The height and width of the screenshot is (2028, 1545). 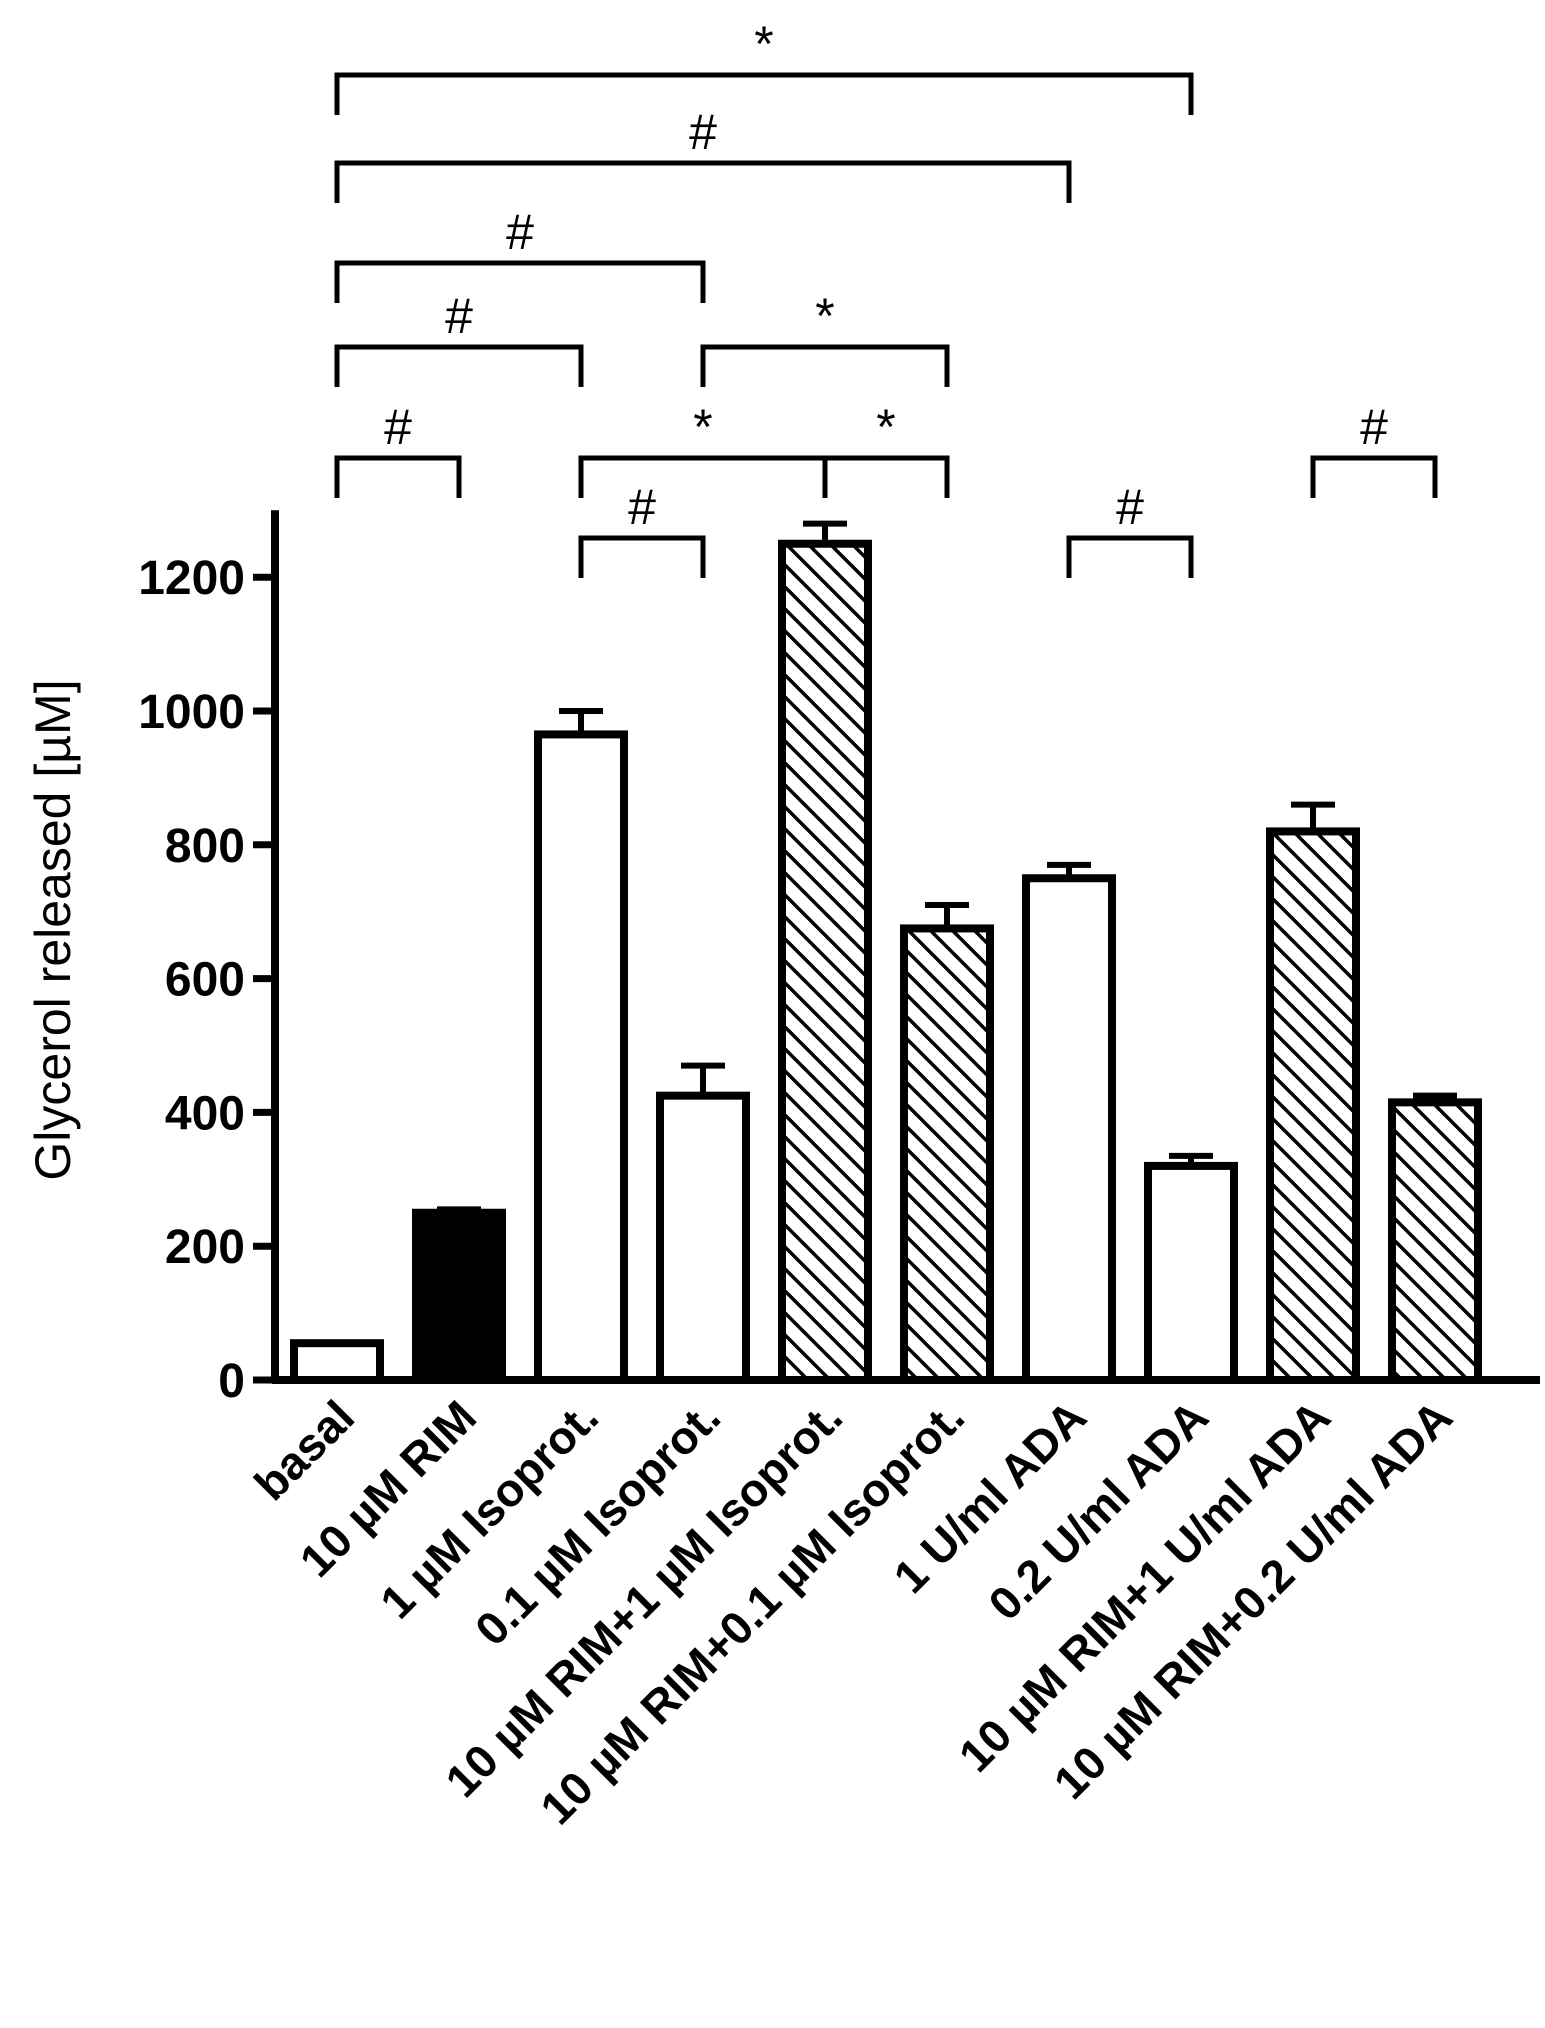 What do you see at coordinates (205, 846) in the screenshot?
I see `y-tick-label-800: 800` at bounding box center [205, 846].